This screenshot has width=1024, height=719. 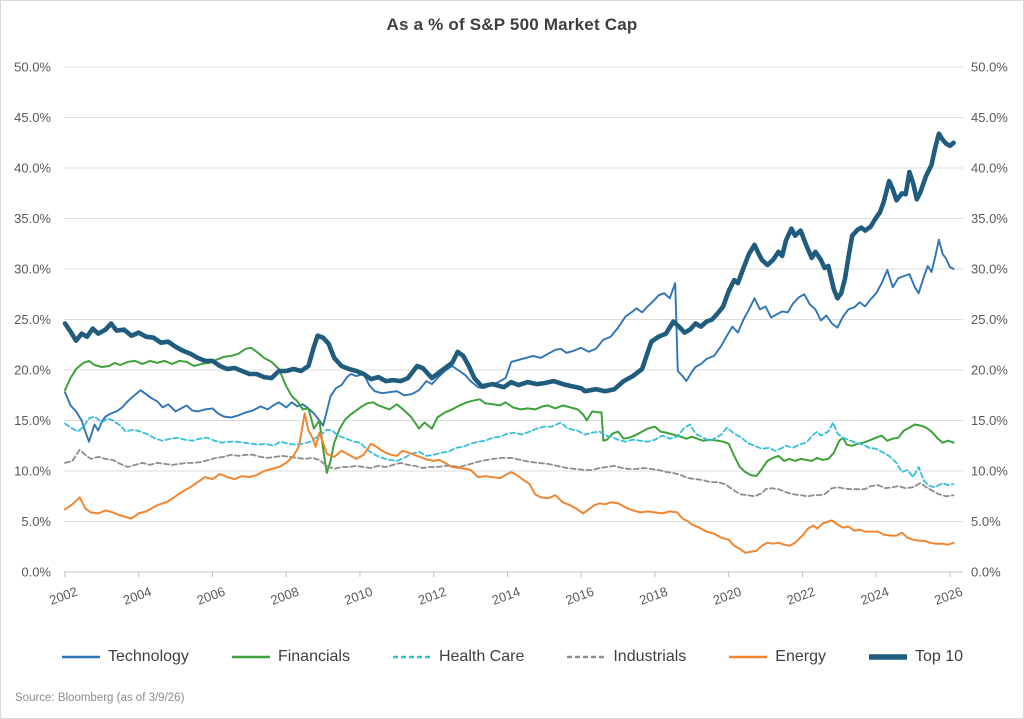 I want to click on legend-item-technology: Technology, so click(x=125, y=657).